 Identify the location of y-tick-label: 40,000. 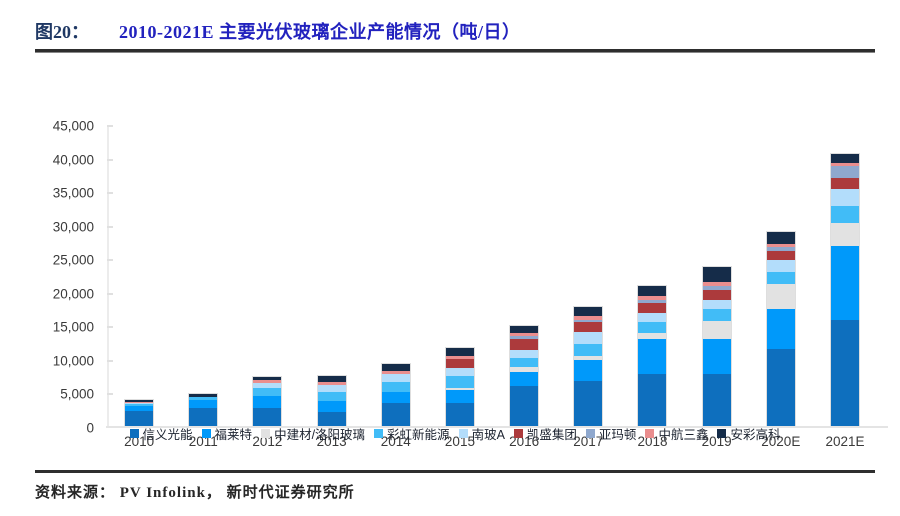
(73, 160).